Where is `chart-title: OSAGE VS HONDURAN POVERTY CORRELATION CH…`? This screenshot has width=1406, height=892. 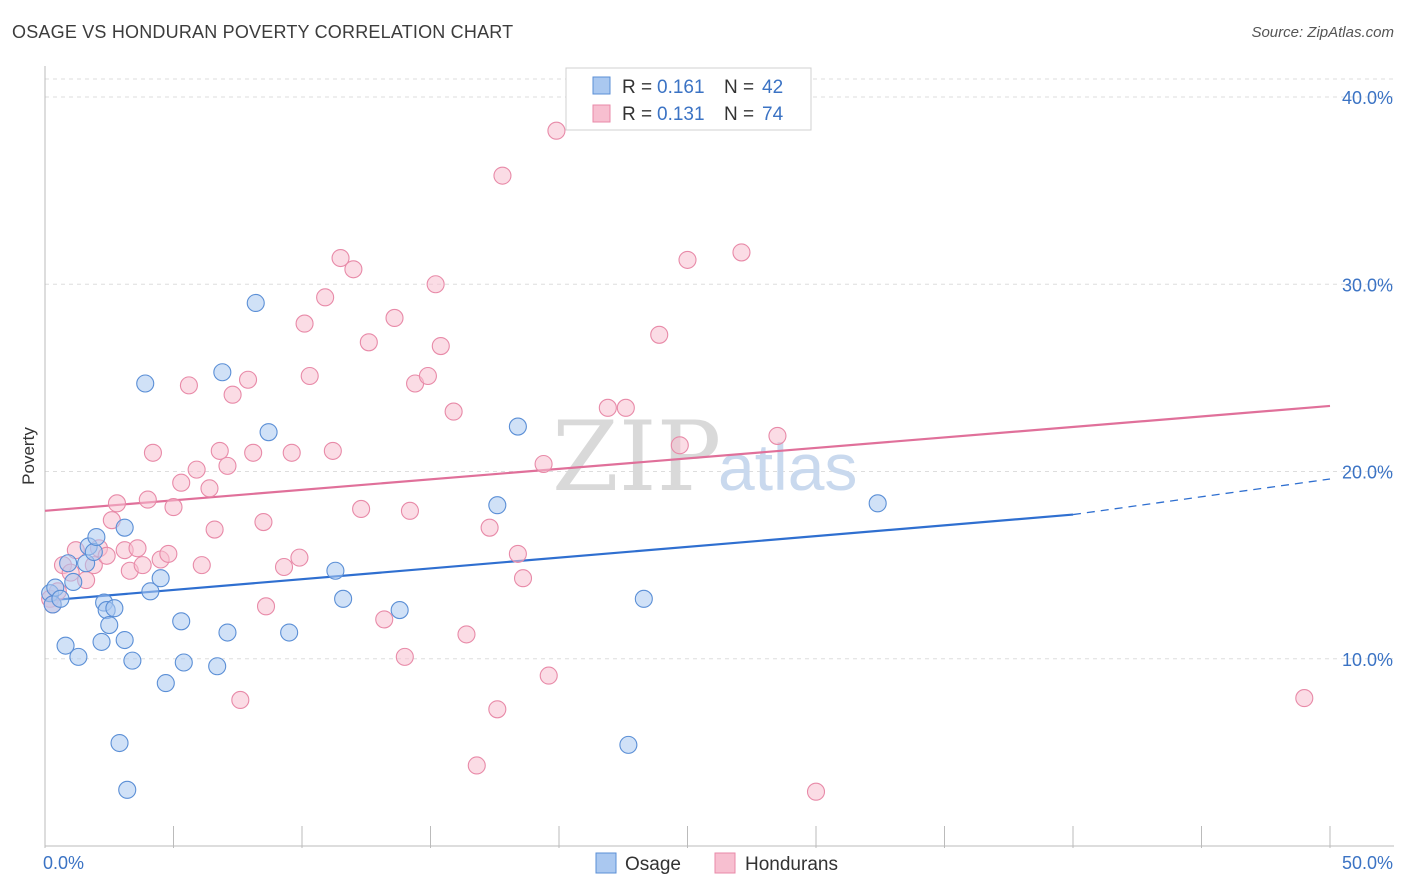 chart-title: OSAGE VS HONDURAN POVERTY CORRELATION CH… is located at coordinates (263, 32).